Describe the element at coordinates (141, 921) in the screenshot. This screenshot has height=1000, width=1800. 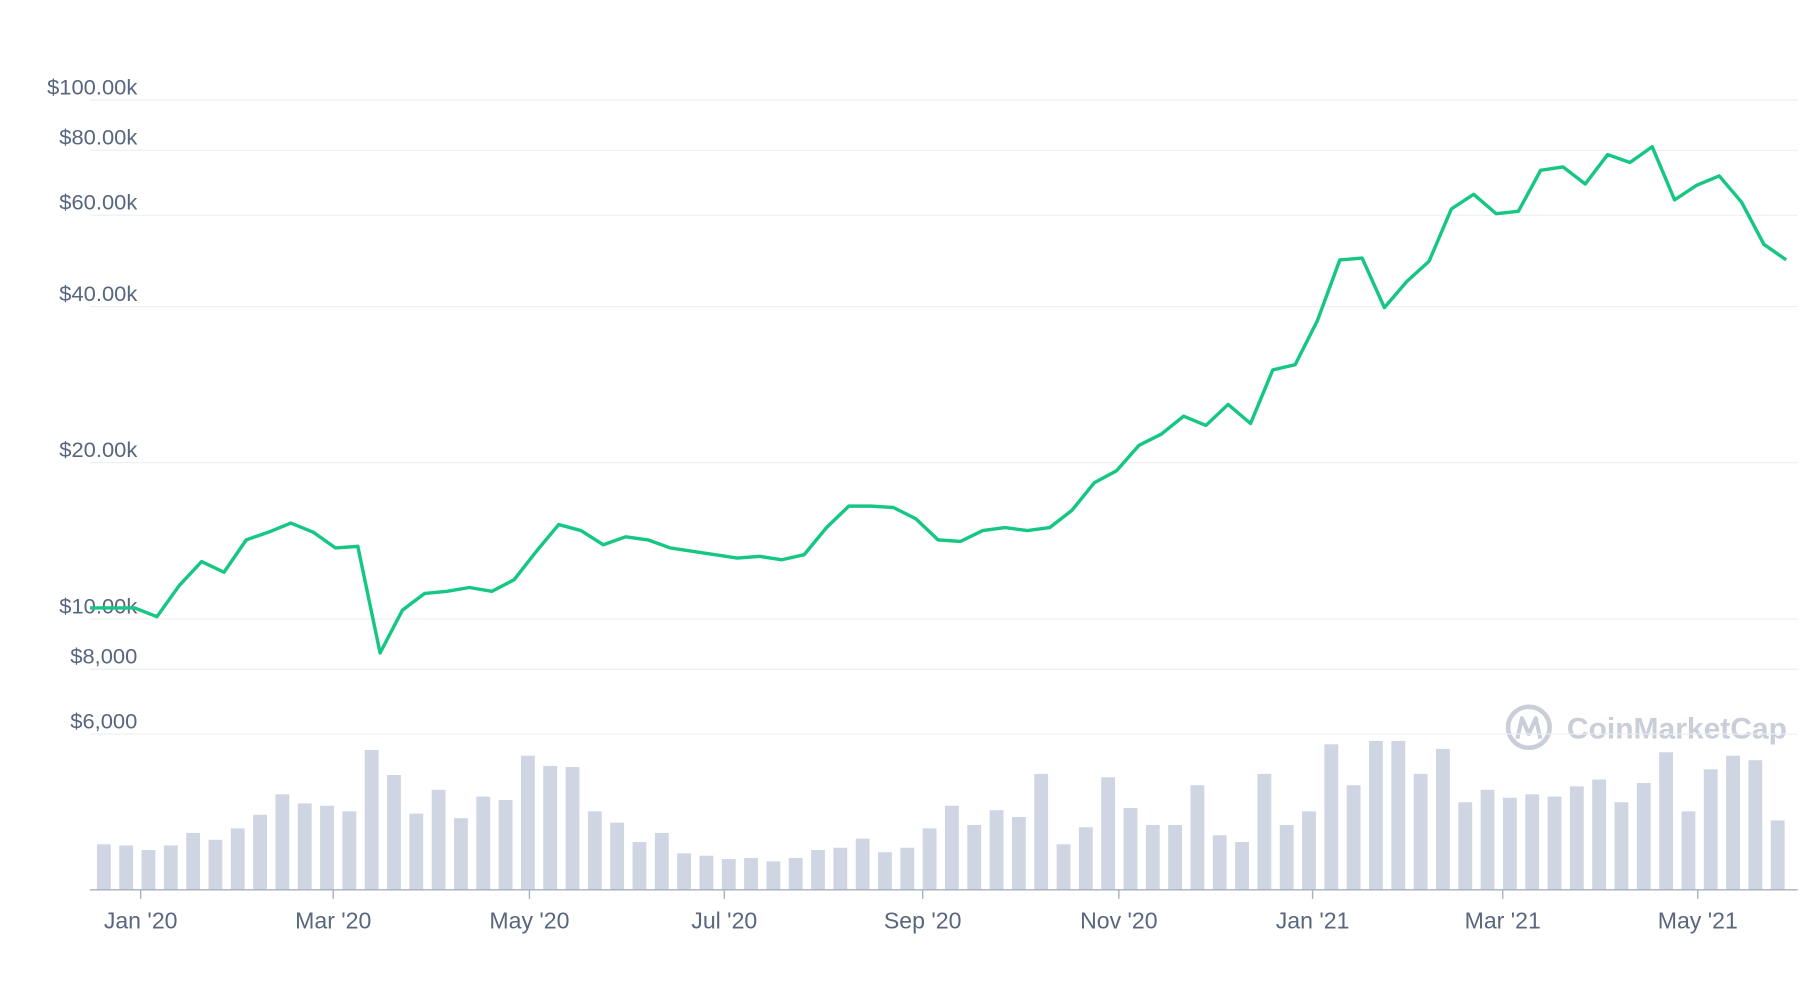
I see `x-tick-label: Jan '20` at that location.